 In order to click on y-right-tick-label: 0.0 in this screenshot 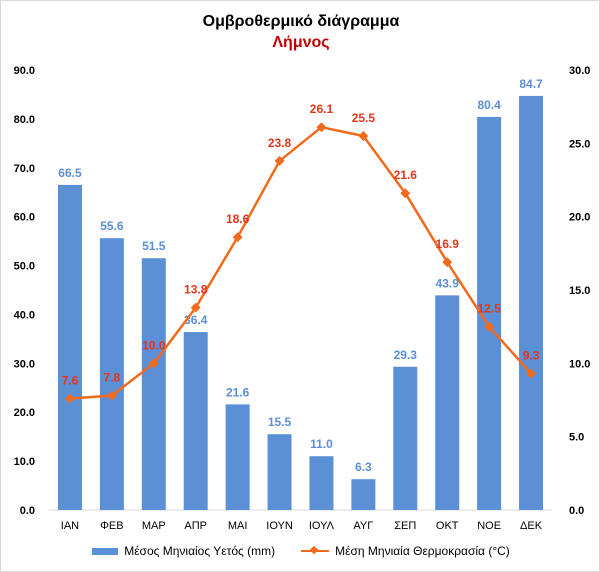, I will do `click(576, 511)`.